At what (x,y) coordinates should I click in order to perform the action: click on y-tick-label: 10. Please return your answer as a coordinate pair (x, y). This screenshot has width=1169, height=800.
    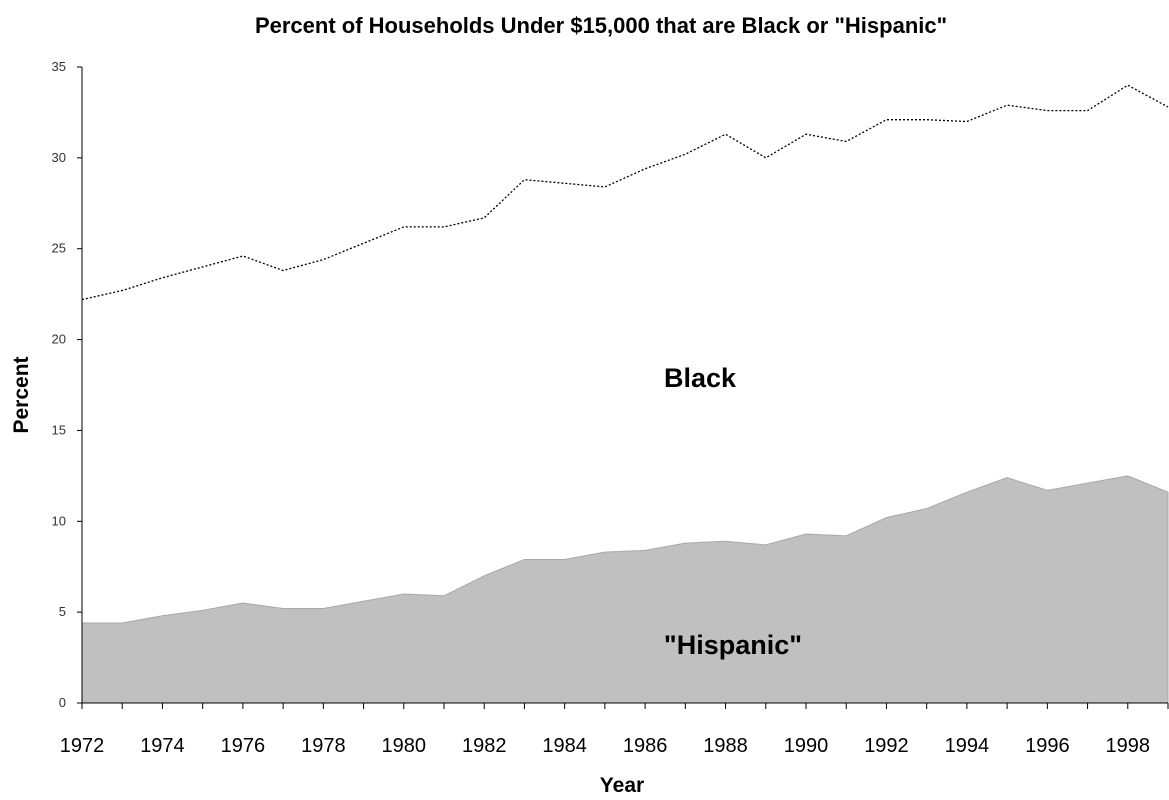
    Looking at the image, I should click on (59, 520).